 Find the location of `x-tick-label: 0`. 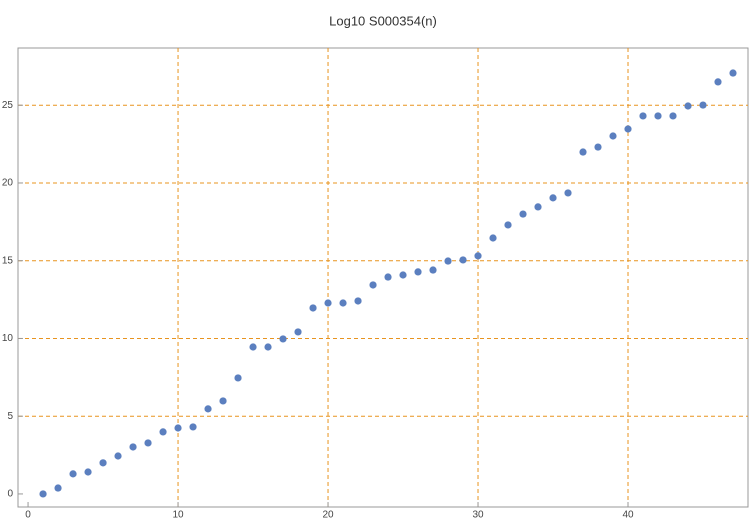

x-tick-label: 0 is located at coordinates (28, 515).